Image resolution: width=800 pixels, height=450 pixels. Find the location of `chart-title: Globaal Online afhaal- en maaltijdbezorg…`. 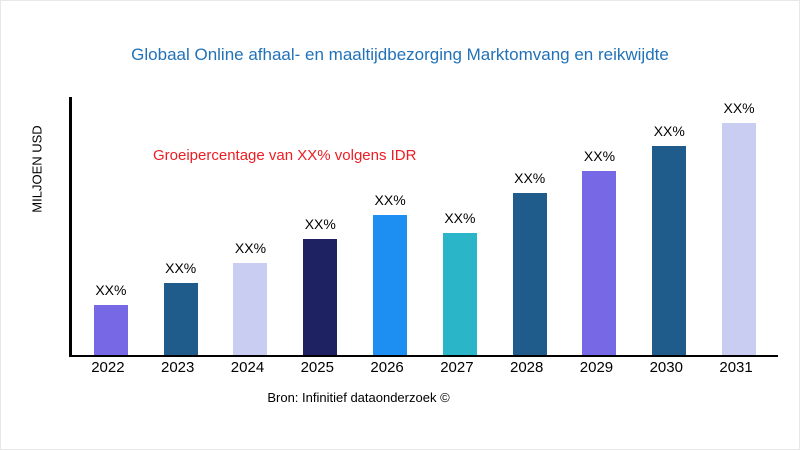

chart-title: Globaal Online afhaal- en maaltijdbezorg… is located at coordinates (400, 54).